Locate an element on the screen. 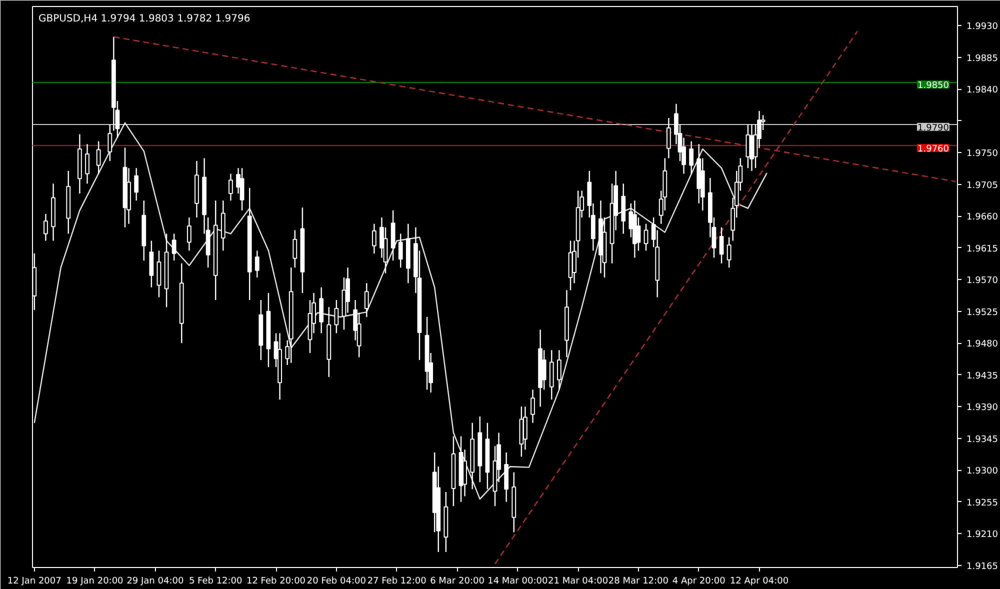 This screenshot has width=1000, height=589. y-tick-label: 1.9255 is located at coordinates (982, 503).